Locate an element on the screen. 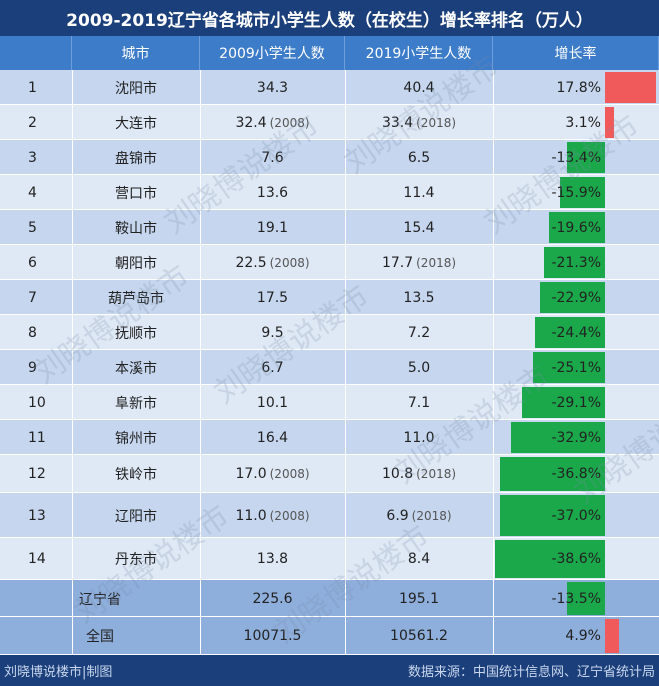  rank: 7 is located at coordinates (32, 297).